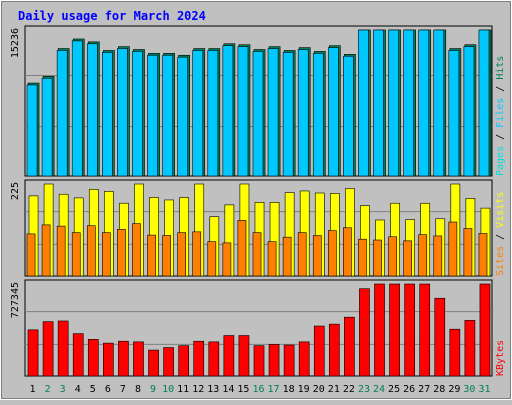  Describe the element at coordinates (409, 389) in the screenshot. I see `x-tick-label: 26` at that location.